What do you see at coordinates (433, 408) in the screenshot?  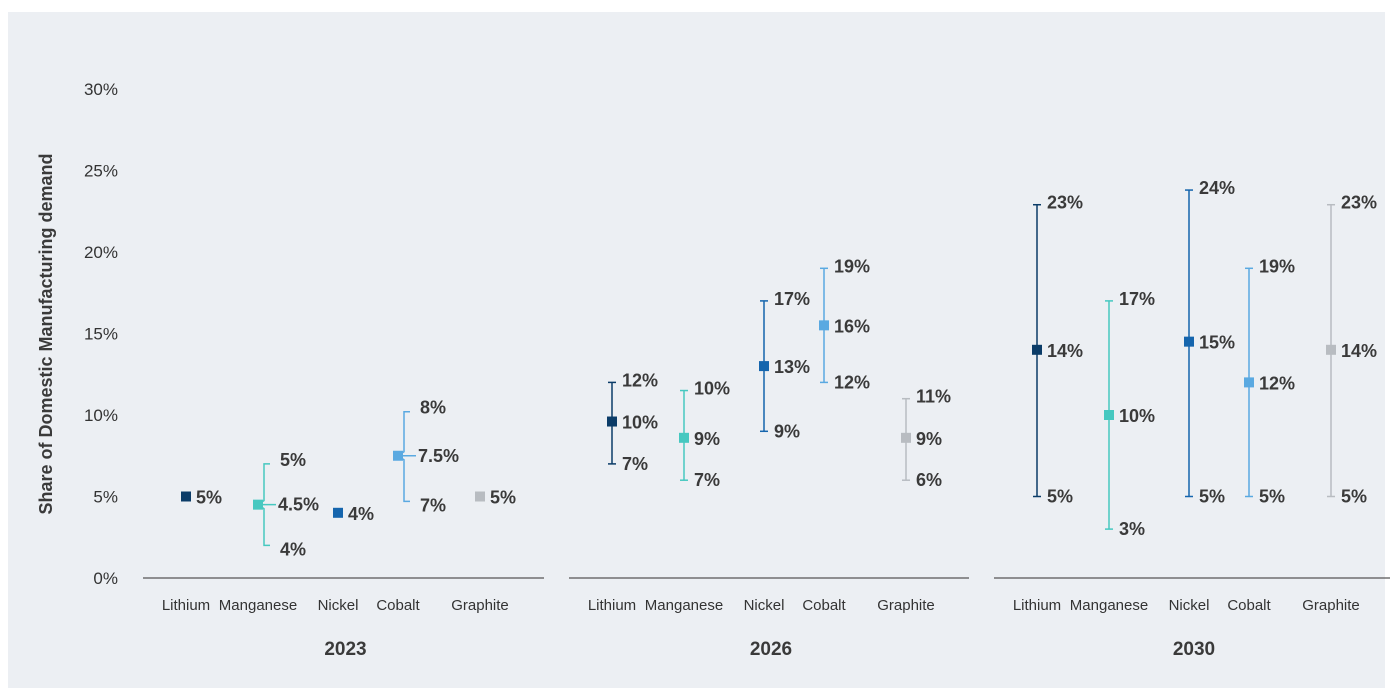 I see `high-label: 8%` at bounding box center [433, 408].